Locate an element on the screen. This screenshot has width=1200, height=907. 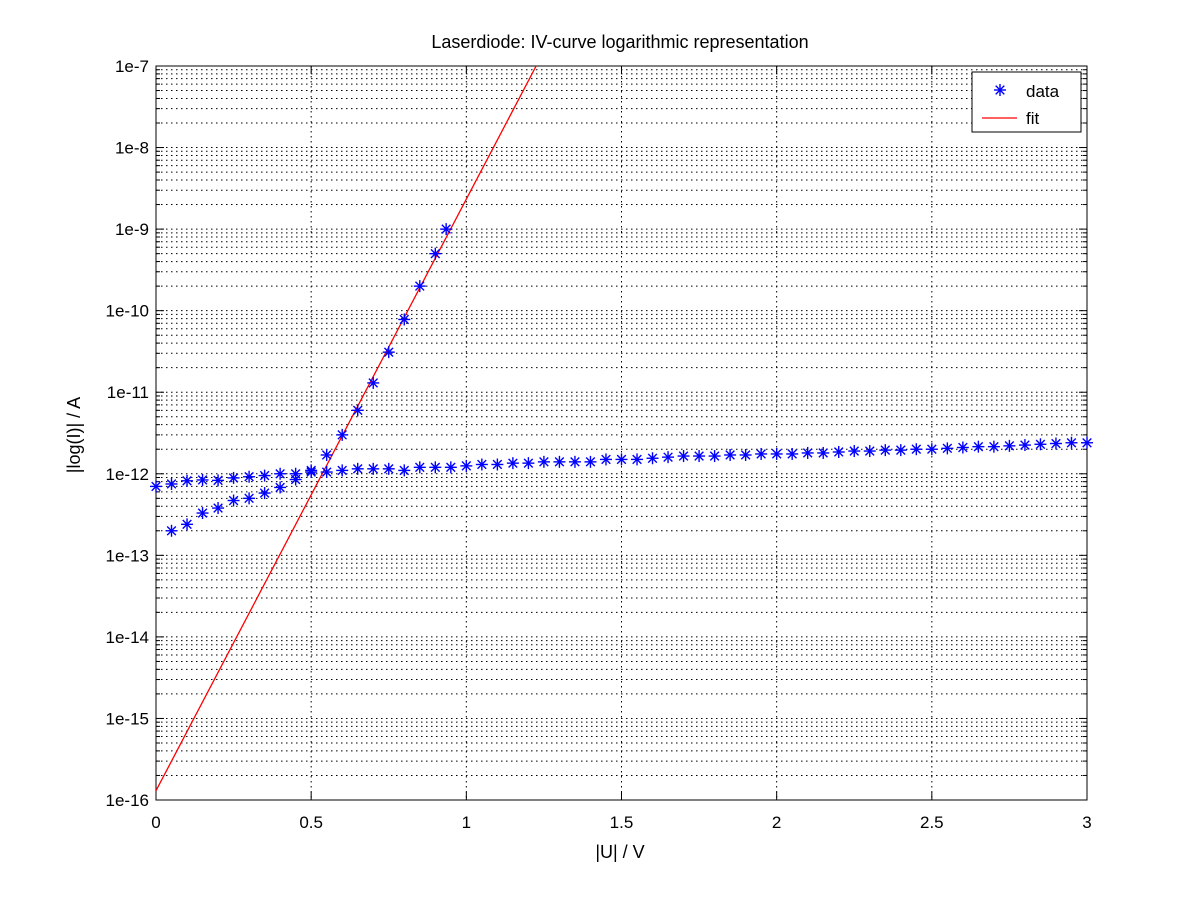
legend-box is located at coordinates (1026, 102).